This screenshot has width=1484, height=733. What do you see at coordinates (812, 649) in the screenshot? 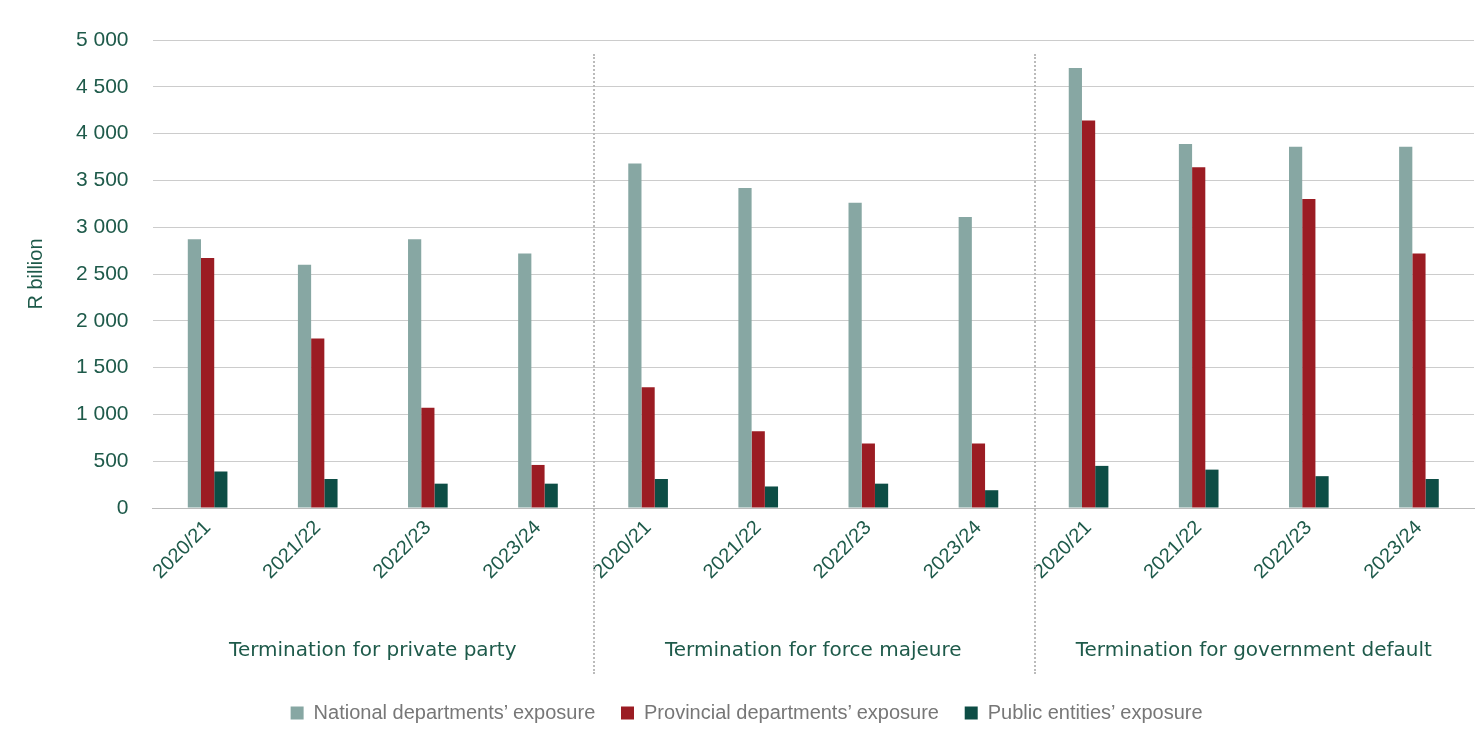
I see `text: Termination for force majeure` at bounding box center [812, 649].